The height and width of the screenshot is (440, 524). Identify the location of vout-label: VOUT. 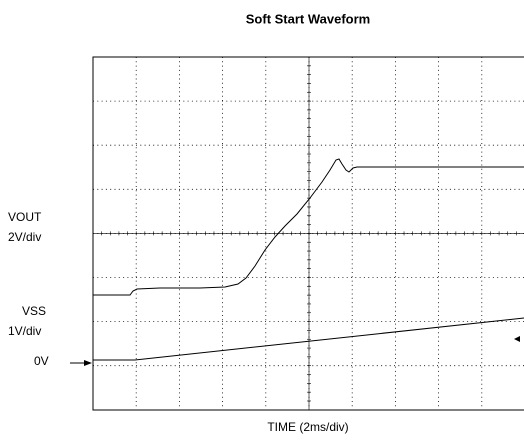
(25, 217).